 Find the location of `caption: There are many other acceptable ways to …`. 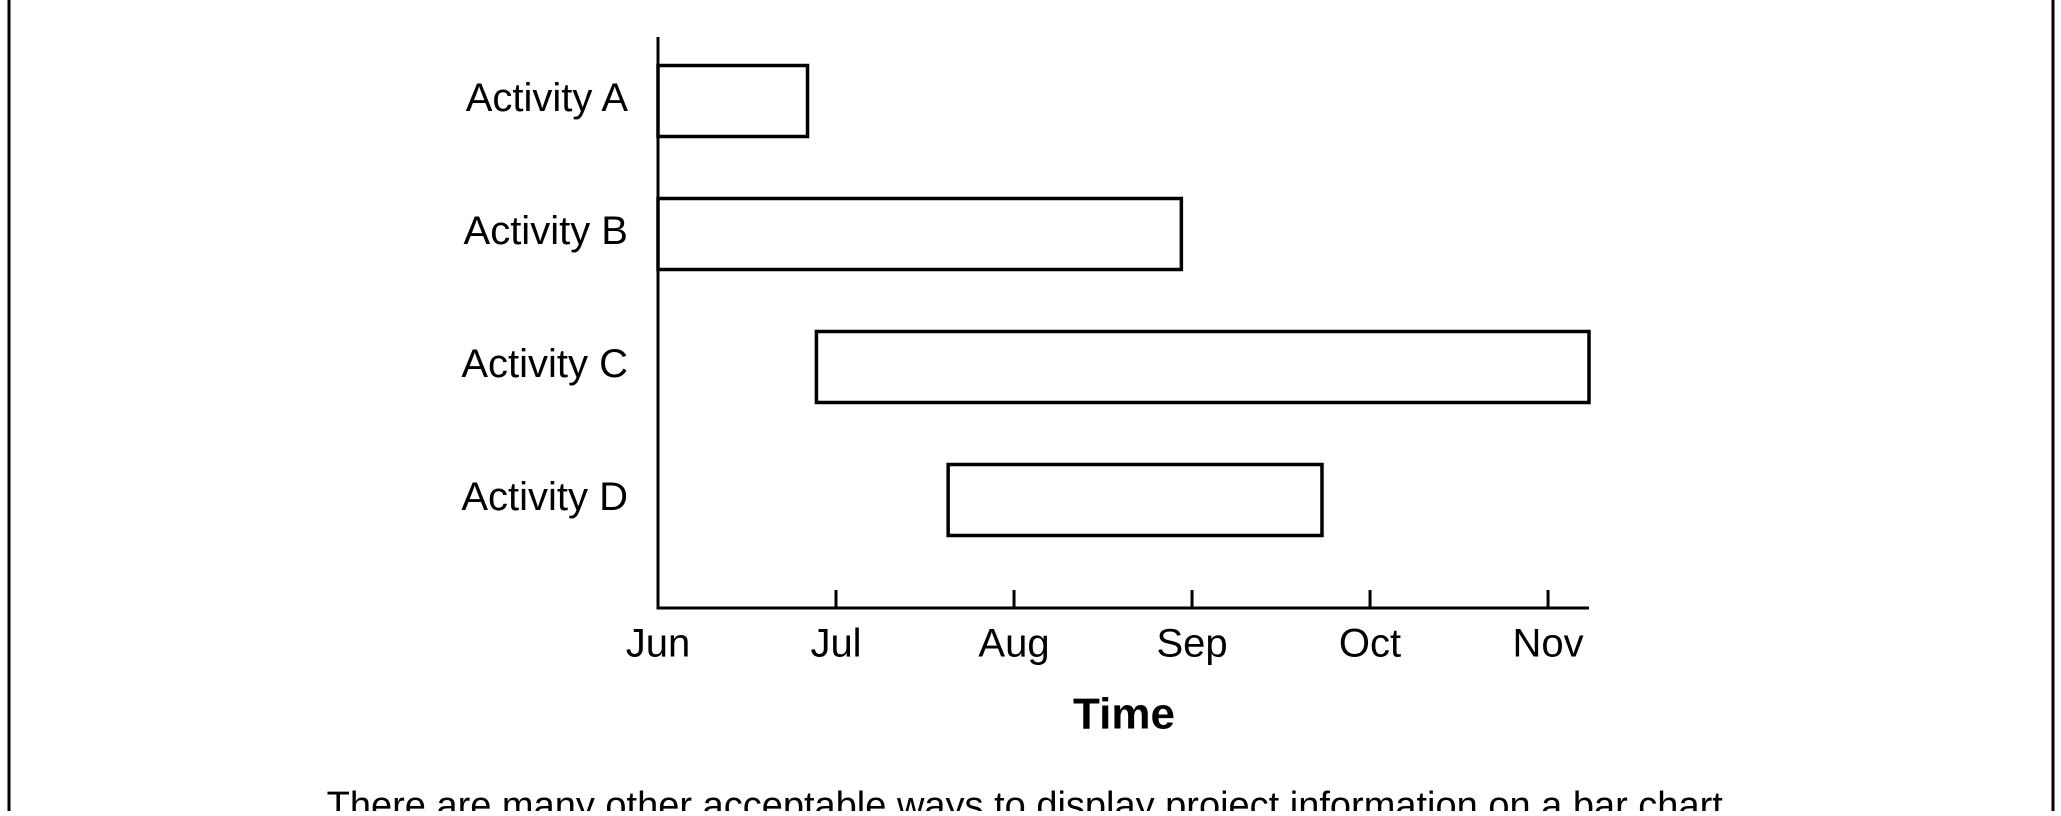

caption: There are many other acceptable ways to … is located at coordinates (1030, 798).